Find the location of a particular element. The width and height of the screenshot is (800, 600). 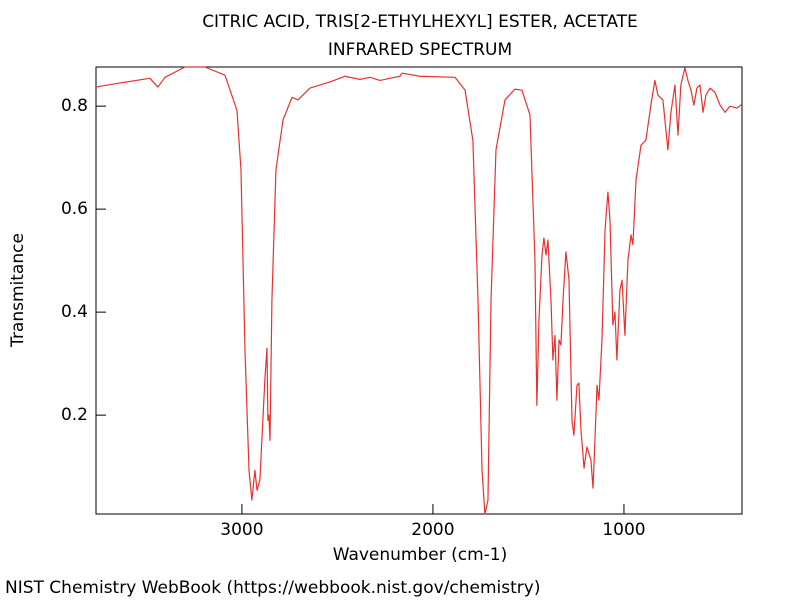

x-axis-label: Wavenumber (cm-1) is located at coordinates (420, 555).